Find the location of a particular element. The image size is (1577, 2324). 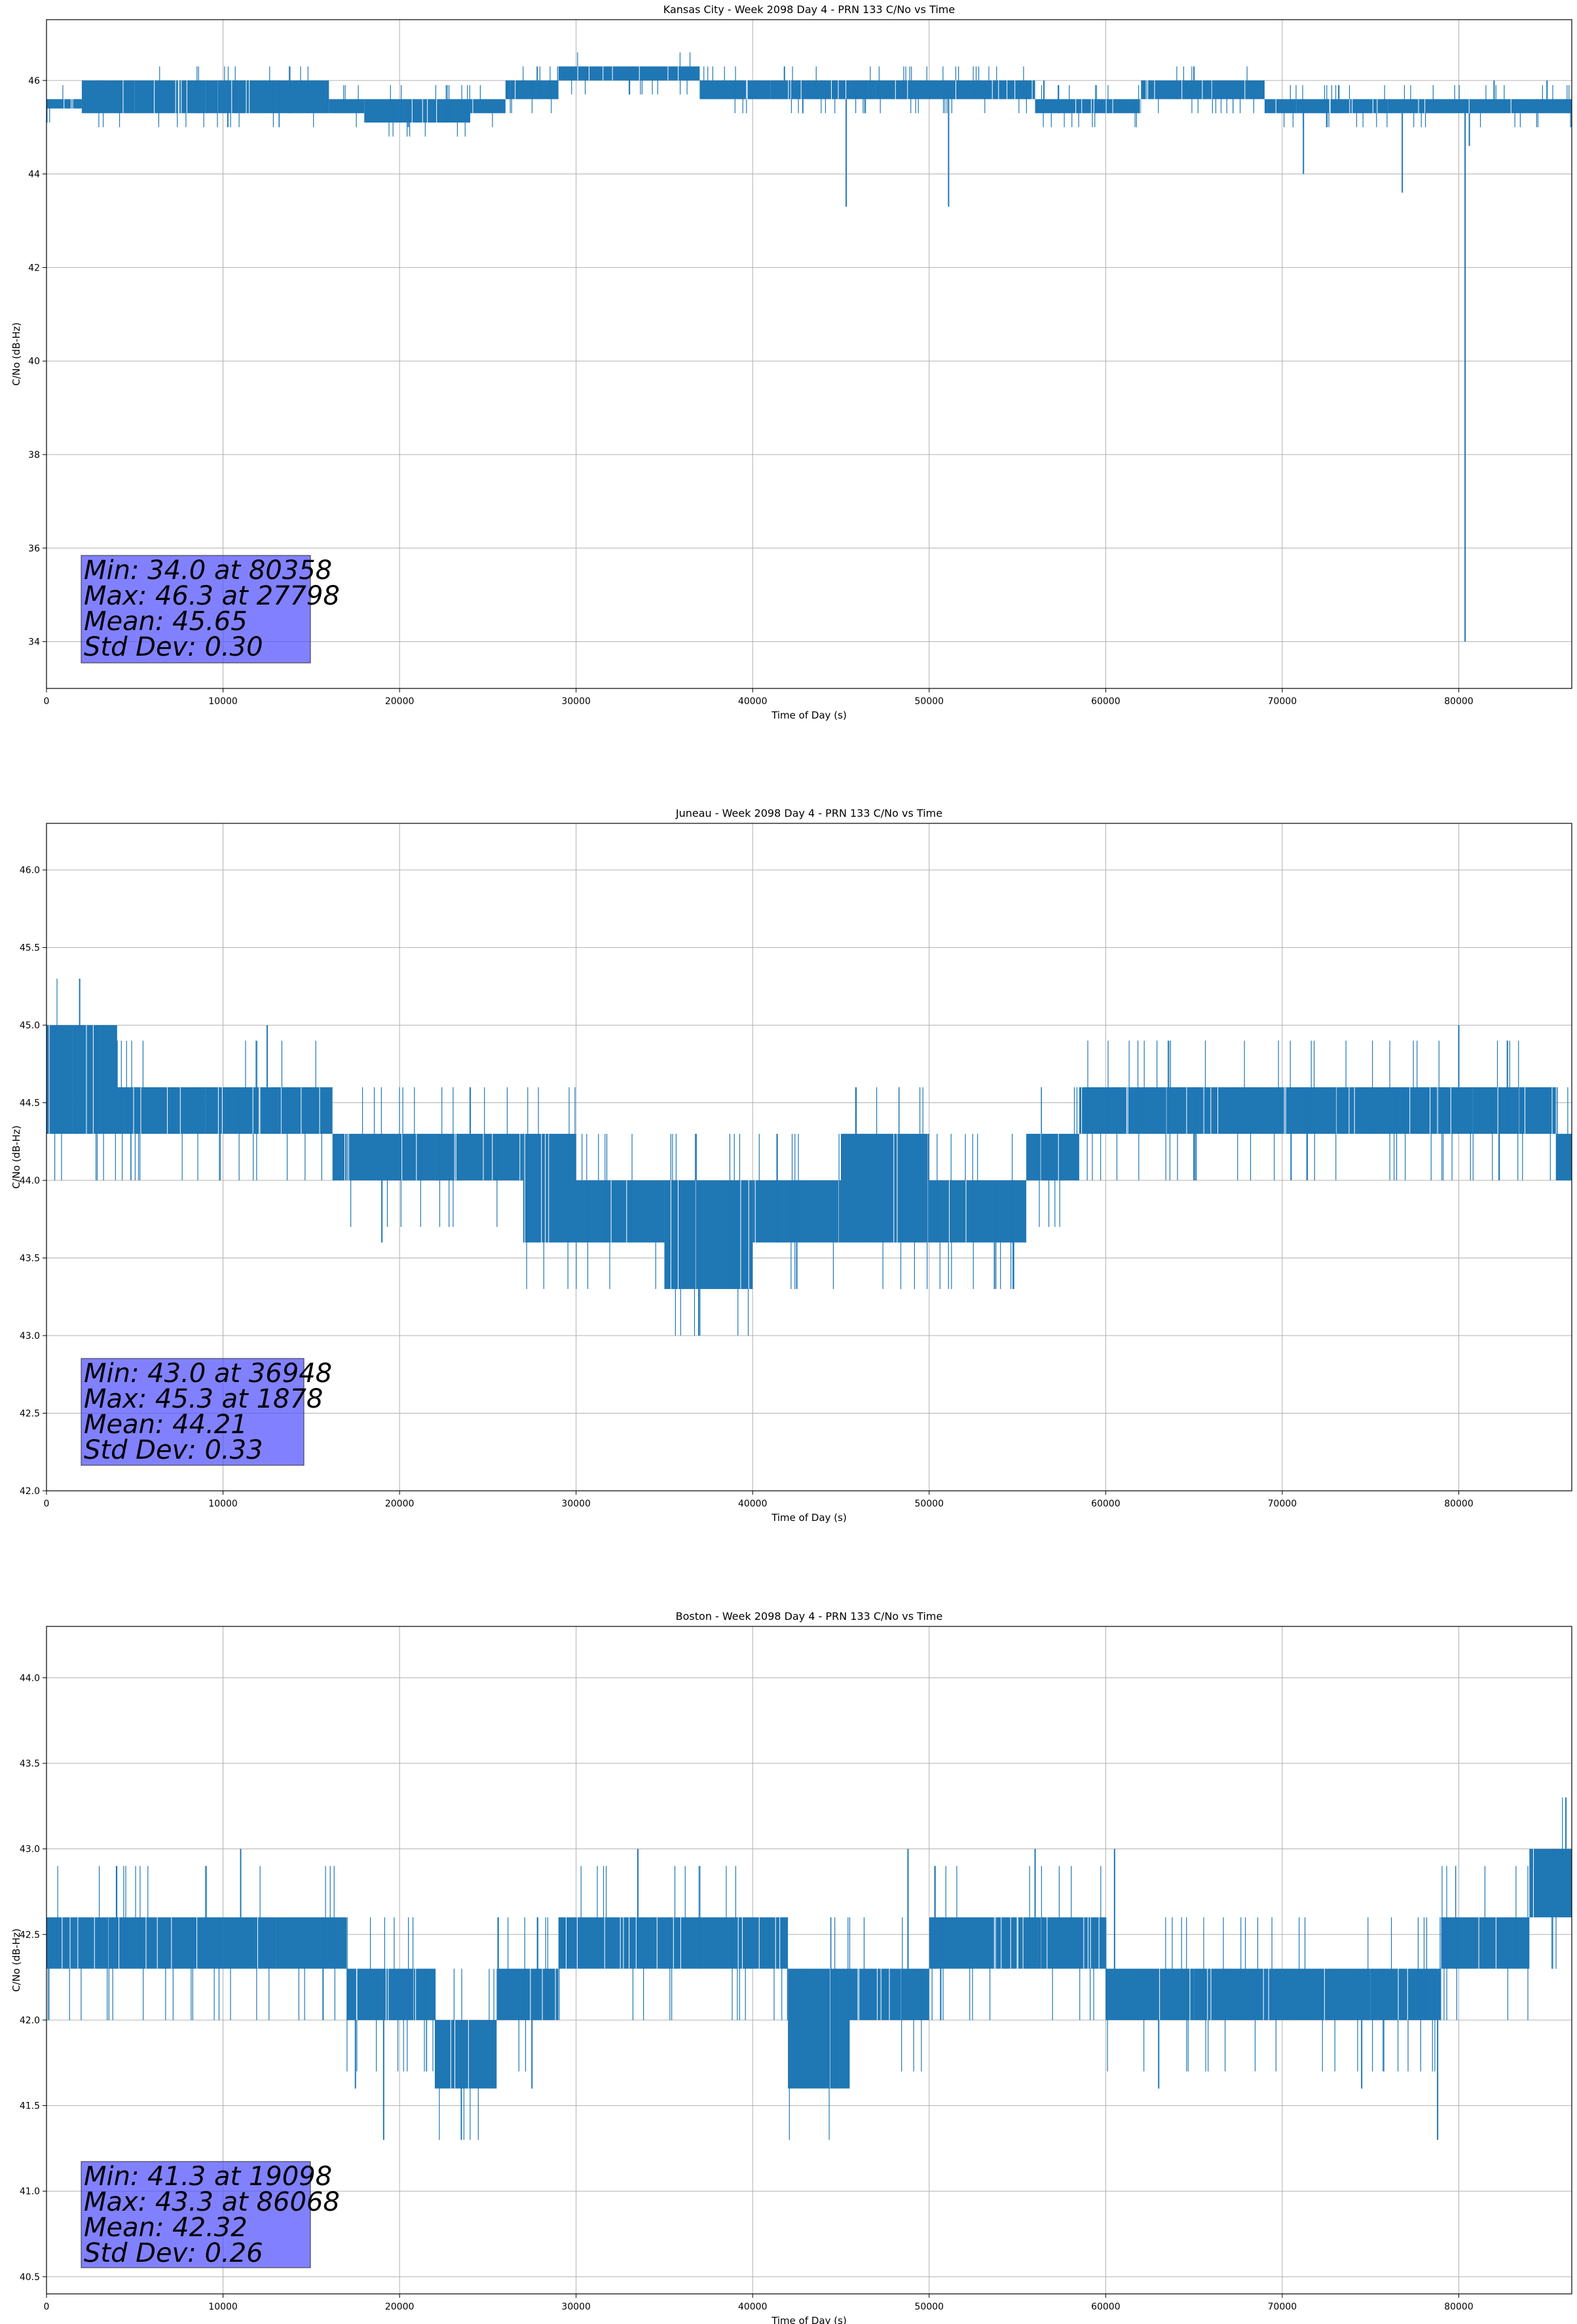

stats-line: Max: 46.3 at 27798 is located at coordinates (212, 596).